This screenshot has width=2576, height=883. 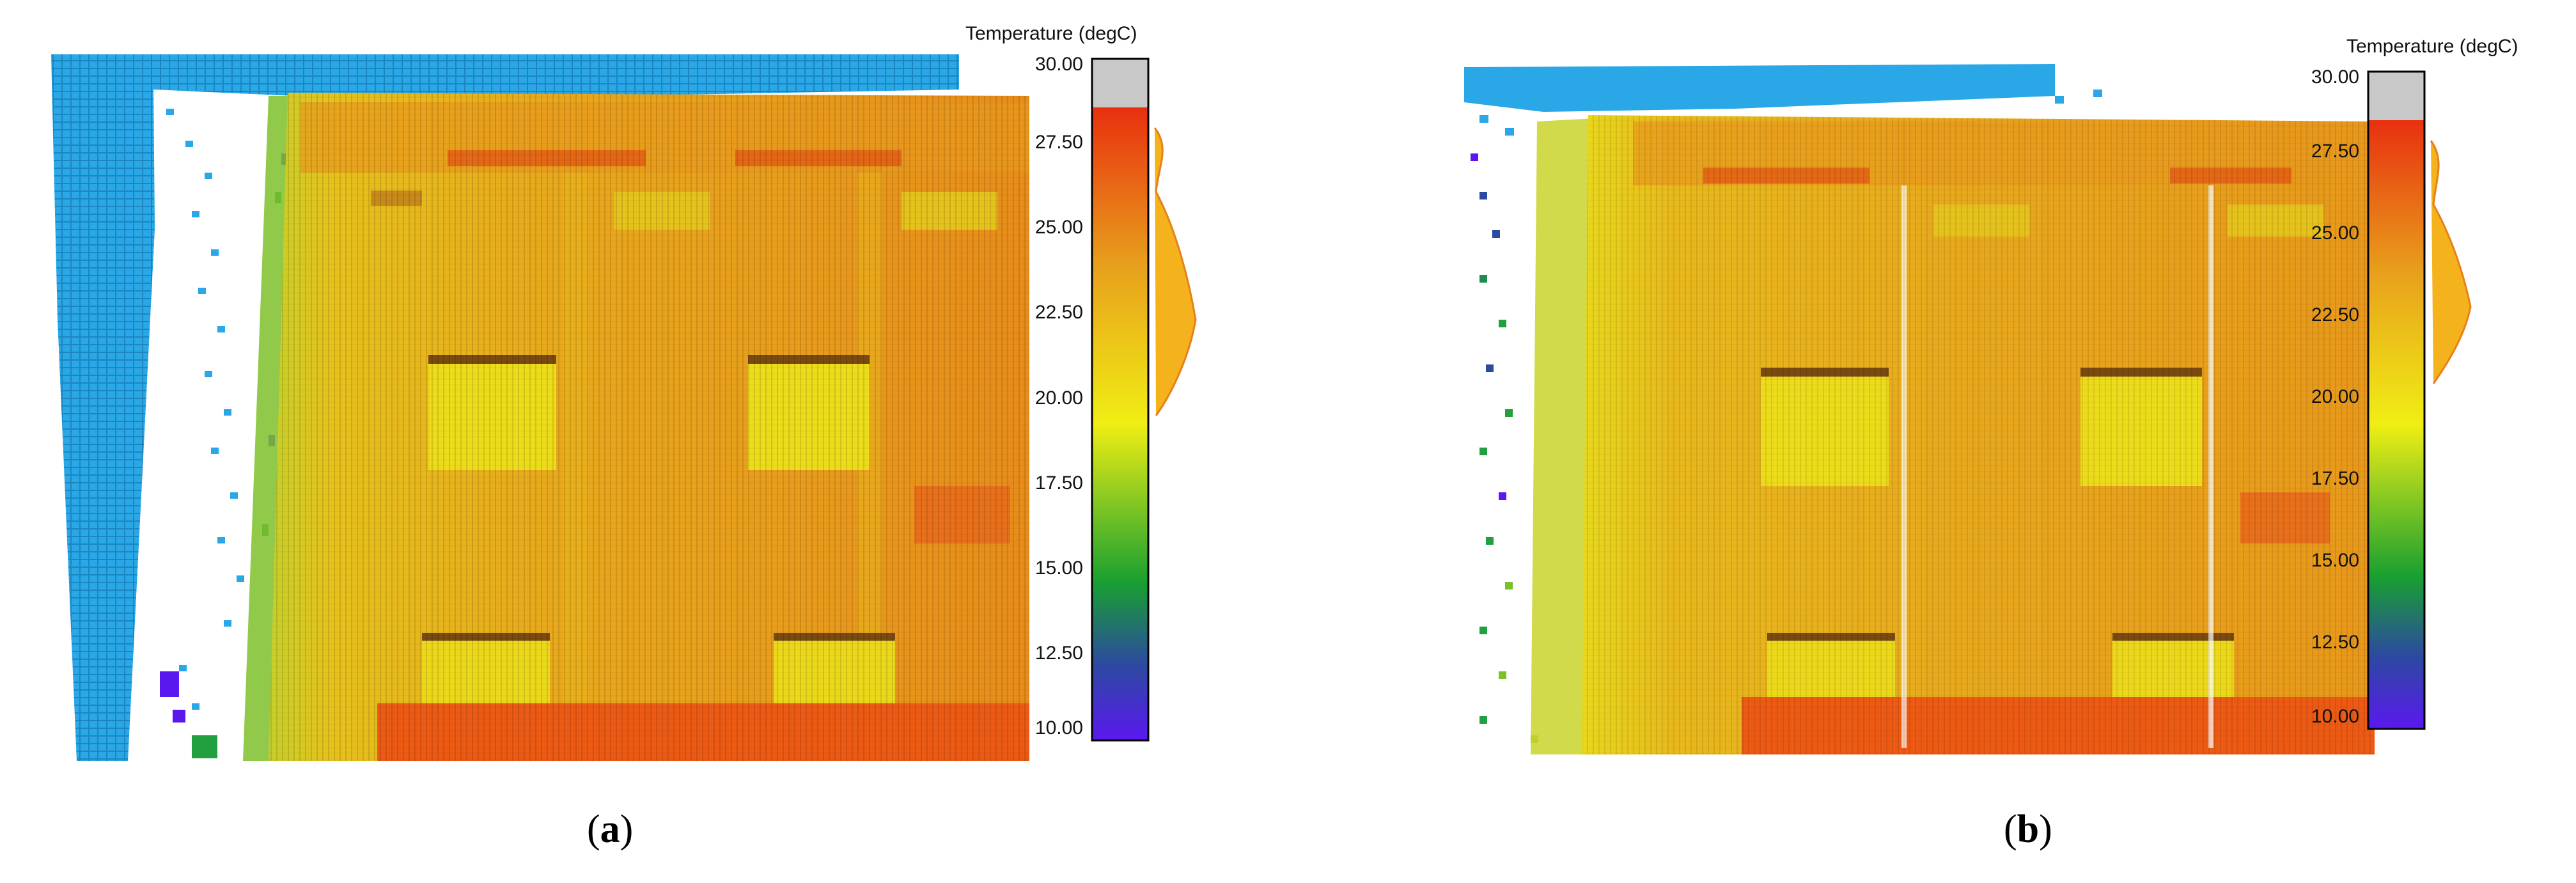 What do you see at coordinates (1759, 88) in the screenshot?
I see `sky-points-b` at bounding box center [1759, 88].